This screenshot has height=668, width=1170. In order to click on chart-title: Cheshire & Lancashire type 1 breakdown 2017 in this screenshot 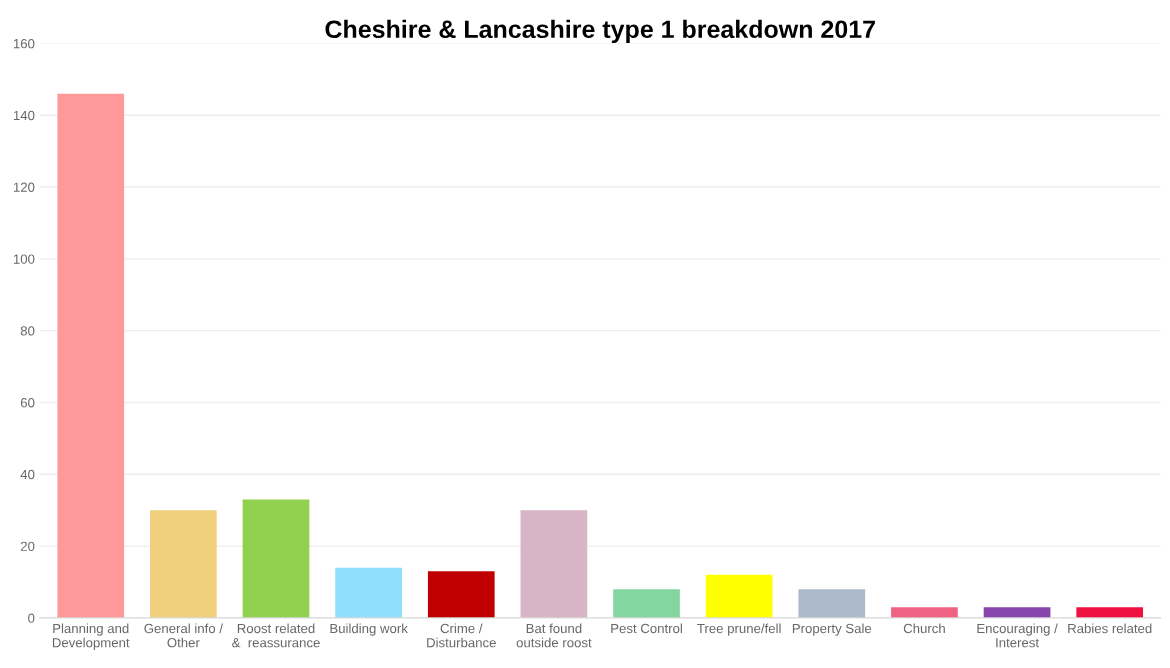, I will do `click(600, 31)`.